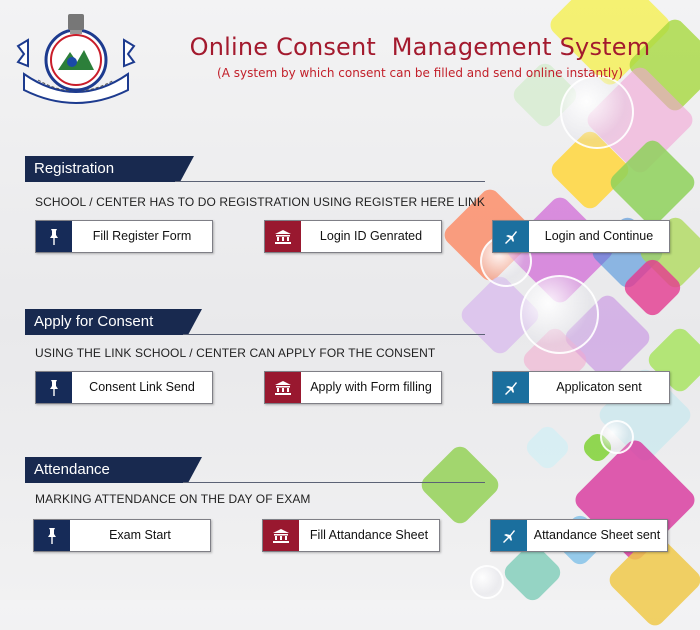 The width and height of the screenshot is (700, 630). What do you see at coordinates (140, 535) in the screenshot?
I see `button-label: Exam Start` at bounding box center [140, 535].